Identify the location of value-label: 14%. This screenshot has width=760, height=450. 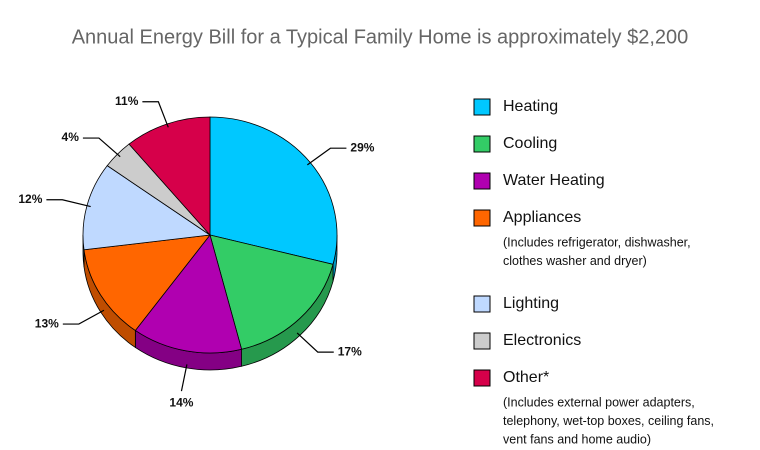
(181, 402).